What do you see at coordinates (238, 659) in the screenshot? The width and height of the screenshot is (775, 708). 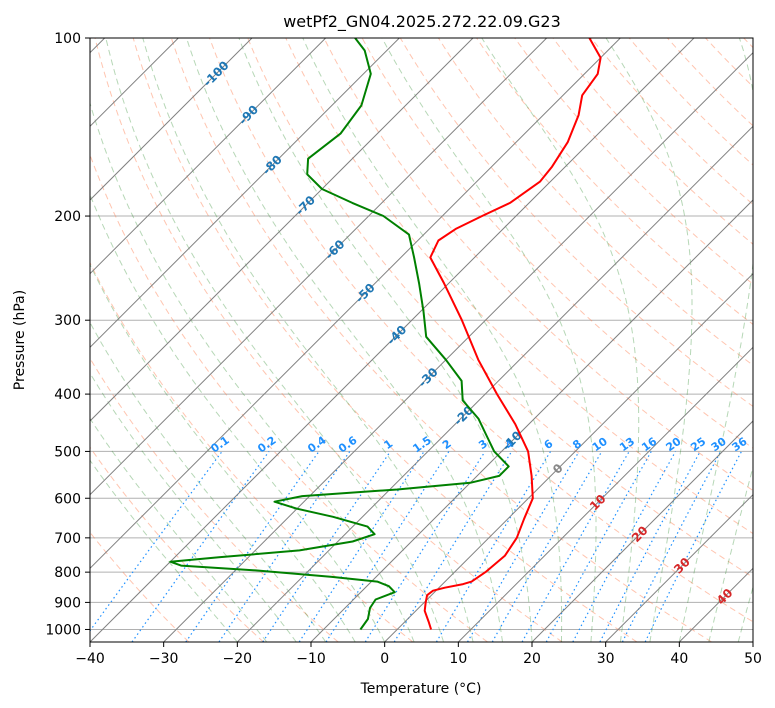 I see `x-tick-label: −20` at bounding box center [238, 659].